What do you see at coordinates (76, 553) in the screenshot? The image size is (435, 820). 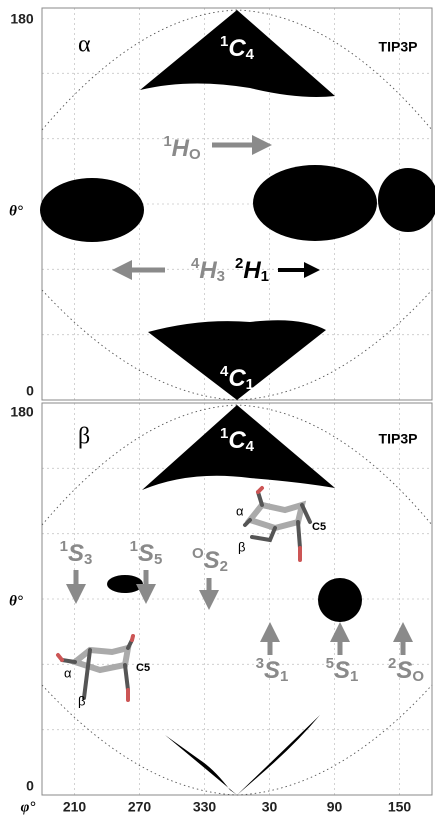 I see `annotation: 1S3` at bounding box center [76, 553].